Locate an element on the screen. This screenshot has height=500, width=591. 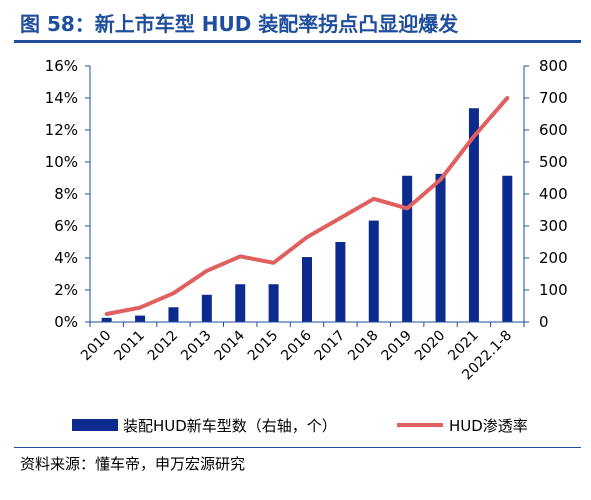
x-tick-label: 2020 is located at coordinates (430, 346).